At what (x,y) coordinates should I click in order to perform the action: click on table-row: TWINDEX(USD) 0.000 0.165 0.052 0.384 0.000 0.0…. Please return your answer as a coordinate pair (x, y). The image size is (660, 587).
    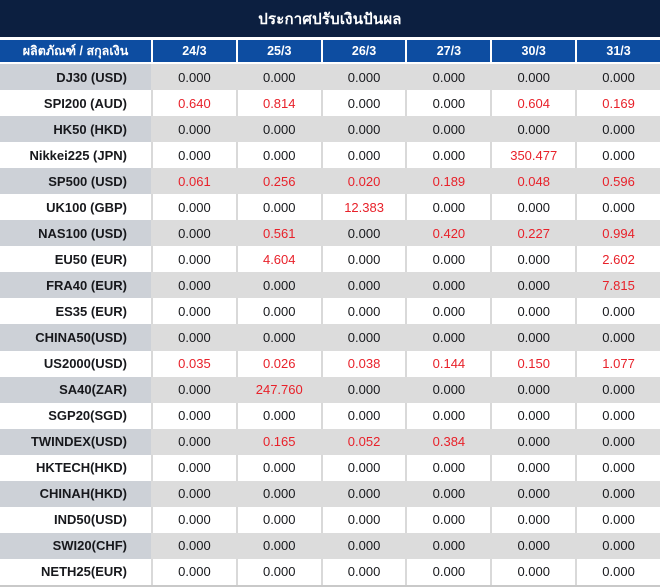
    Looking at the image, I should click on (330, 441).